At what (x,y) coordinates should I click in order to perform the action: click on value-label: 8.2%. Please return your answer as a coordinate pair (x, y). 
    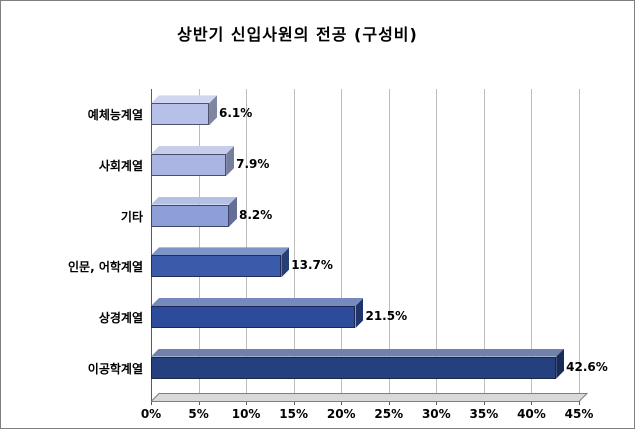
    Looking at the image, I should click on (255, 214).